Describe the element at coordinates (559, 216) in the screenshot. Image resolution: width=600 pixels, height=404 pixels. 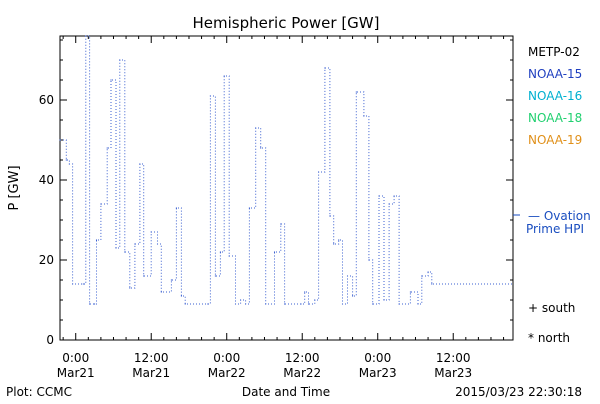
I see `ovation-label: — Ovation` at that location.